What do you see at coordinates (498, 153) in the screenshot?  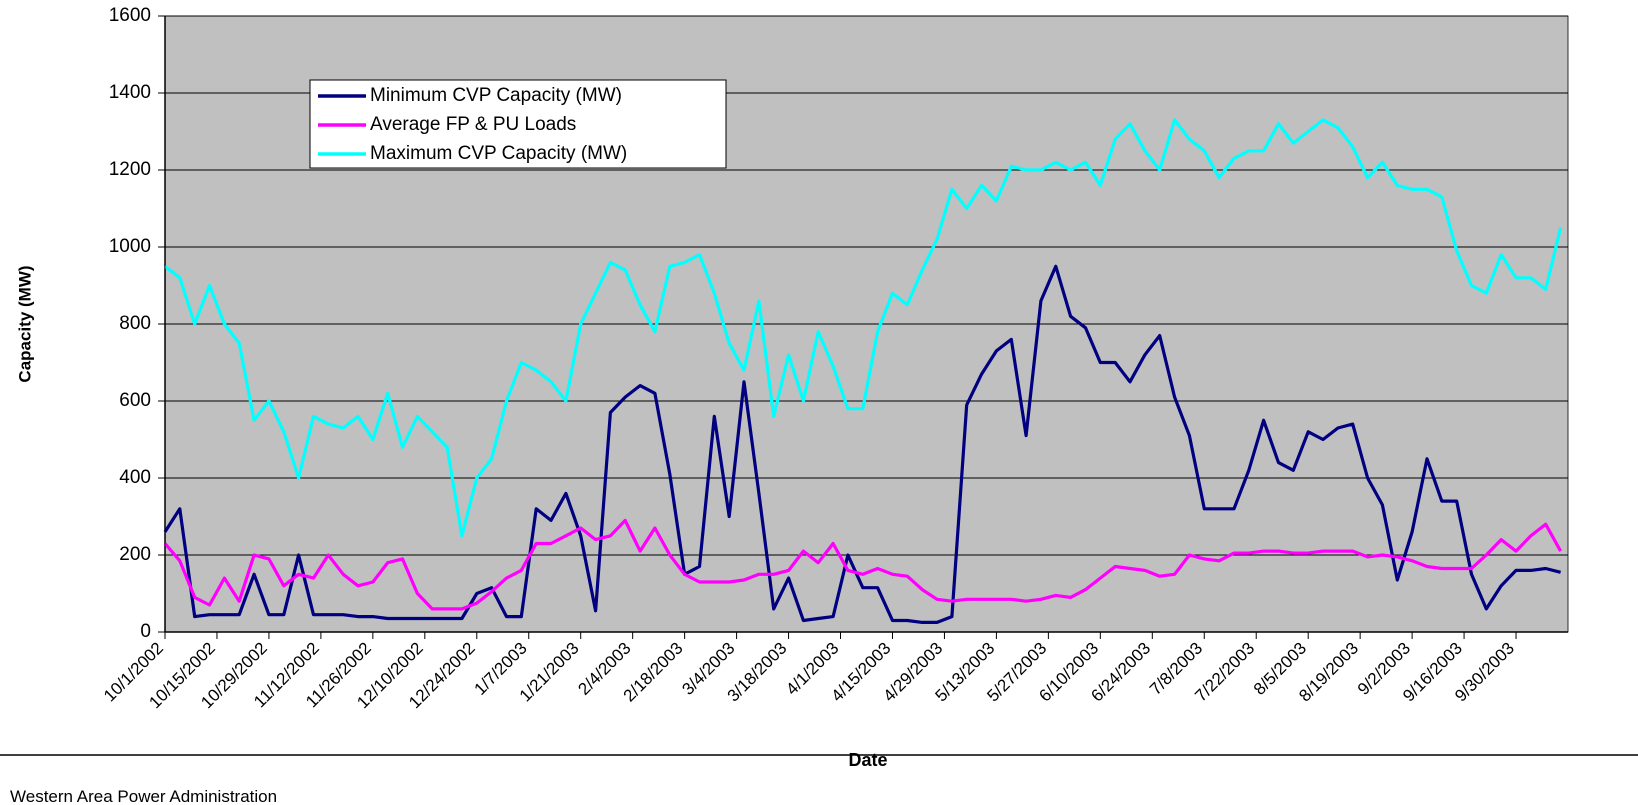 I see `legend-label: Maximum CVP Capacity (MW)` at bounding box center [498, 153].